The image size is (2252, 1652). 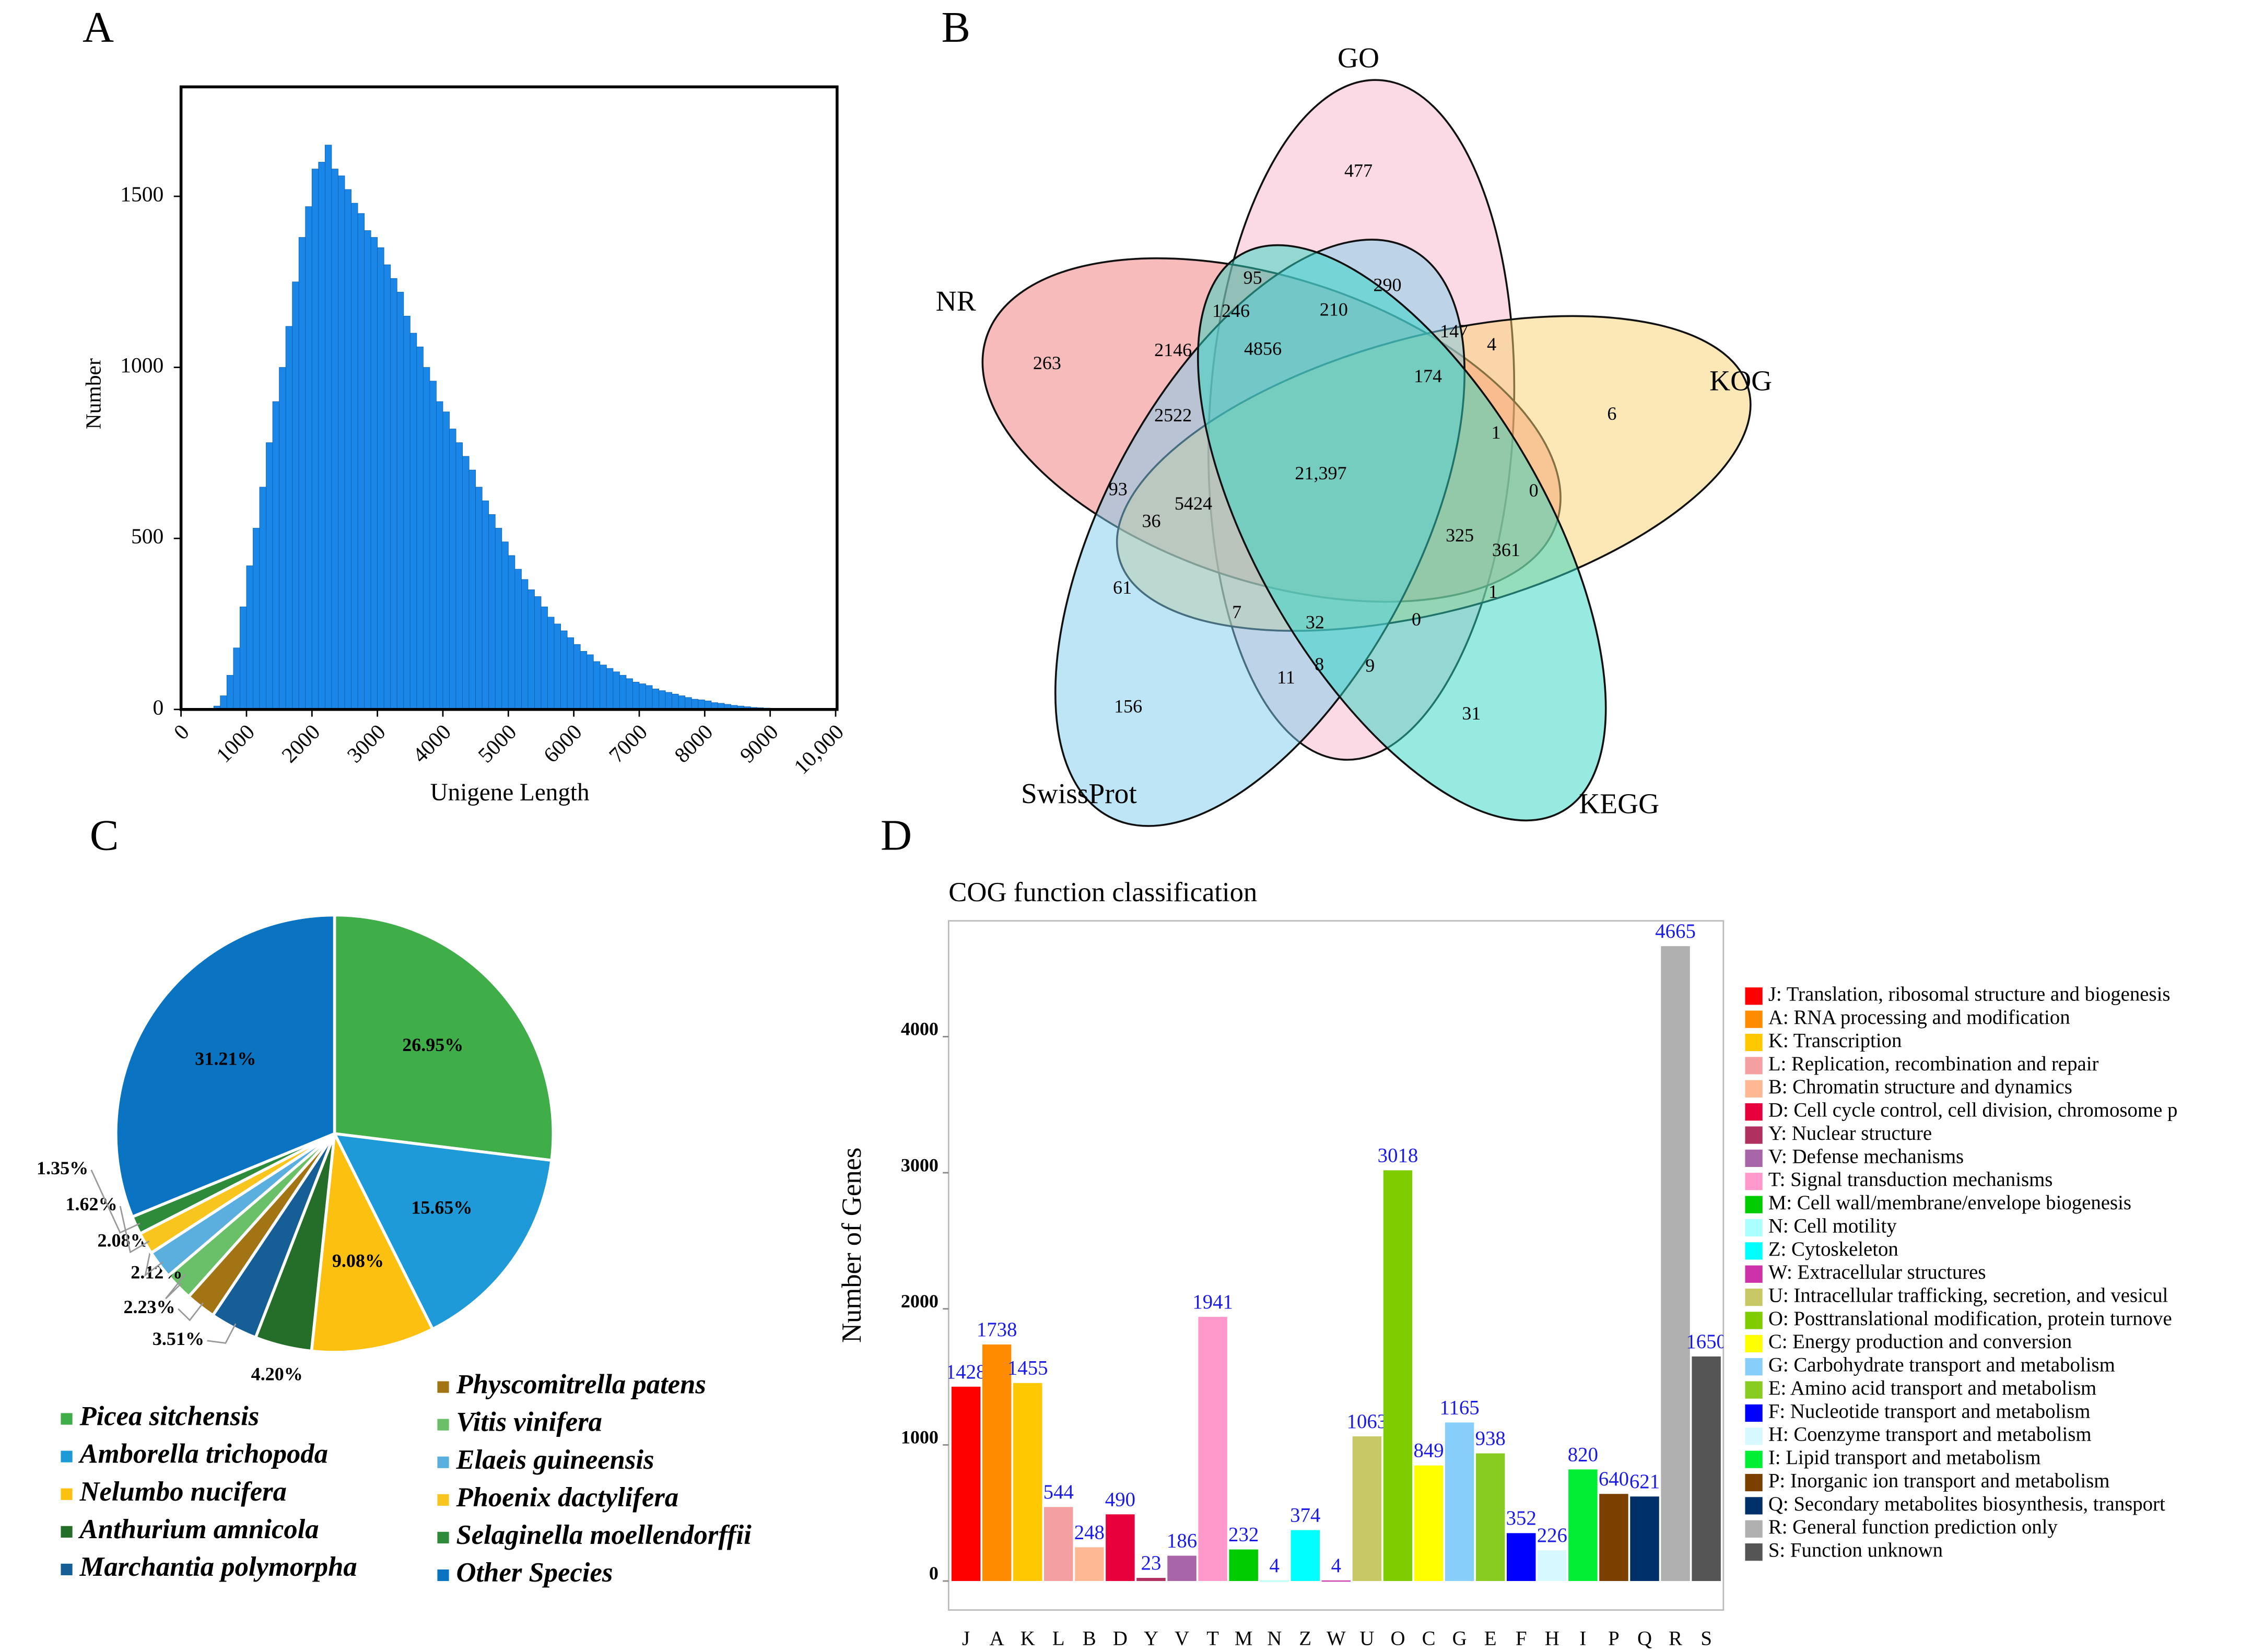 What do you see at coordinates (563, 743) in the screenshot?
I see `x-tick-label: 6000` at bounding box center [563, 743].